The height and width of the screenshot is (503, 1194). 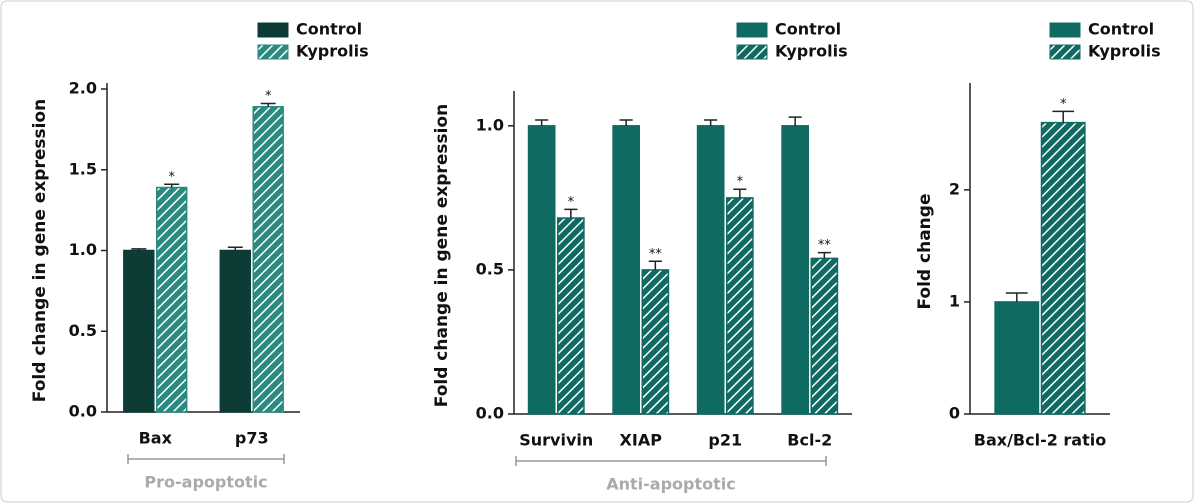 What do you see at coordinates (205, 482) in the screenshot?
I see `group-label: Pro-apoptotic` at bounding box center [205, 482].